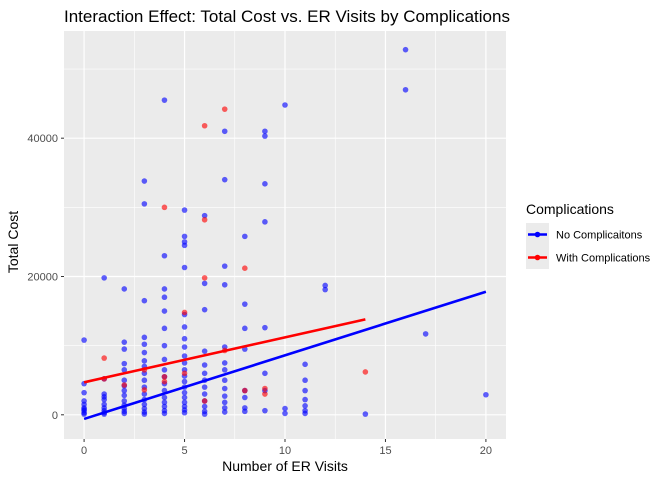 This screenshot has height=480, width=672. What do you see at coordinates (55, 416) in the screenshot?
I see `y-tick-label: 0` at bounding box center [55, 416].